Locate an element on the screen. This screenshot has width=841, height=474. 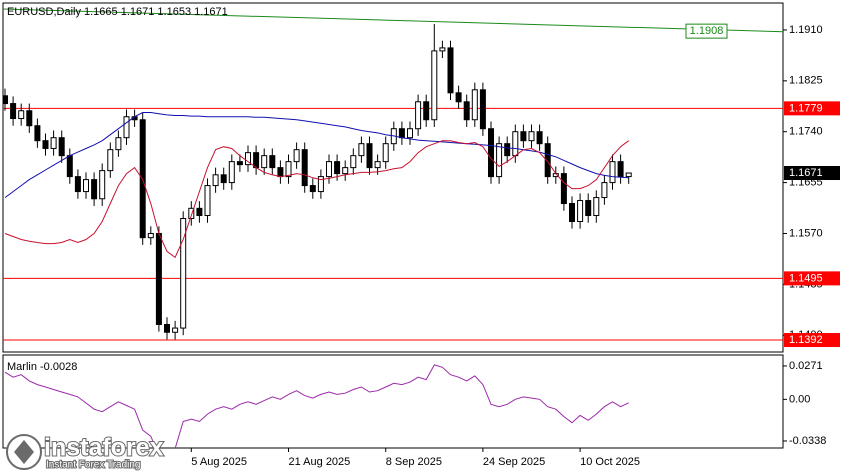
last-price-box is located at coordinates (812, 173).